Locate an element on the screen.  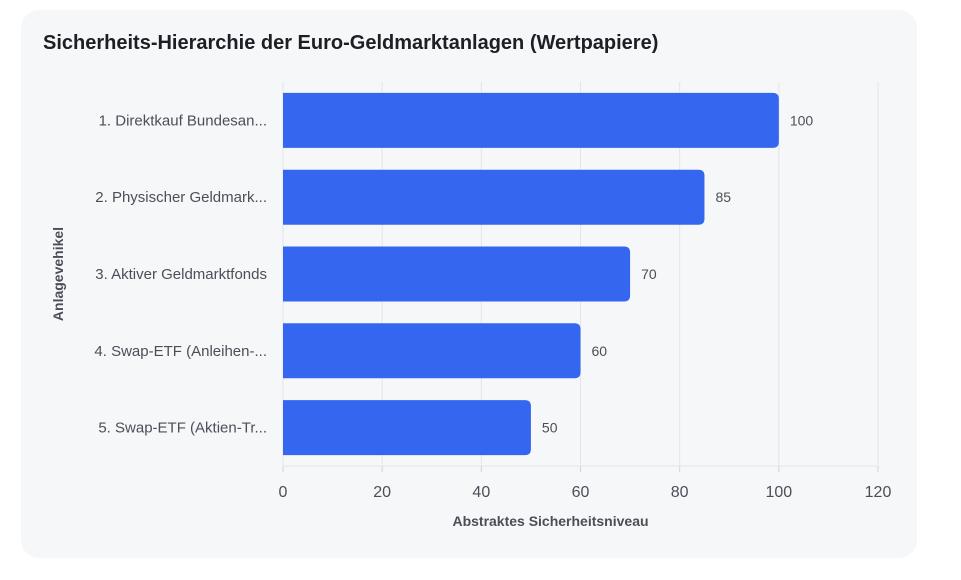
x-tick-label: 100 is located at coordinates (778, 492).